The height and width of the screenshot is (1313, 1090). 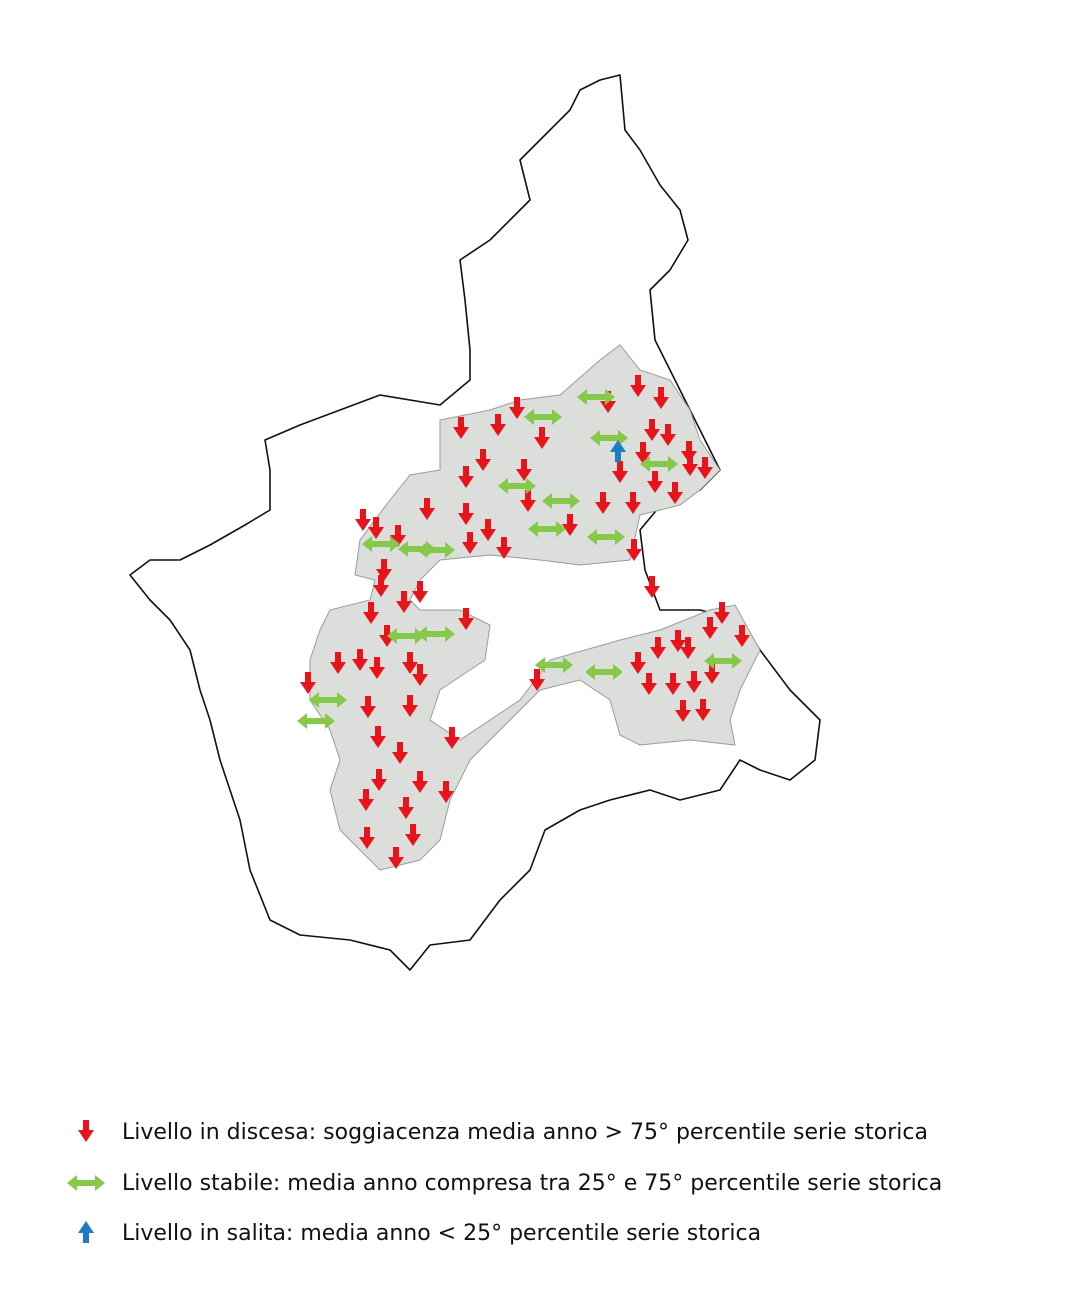 What do you see at coordinates (86, 1131) in the screenshot?
I see `legend-icon-down` at bounding box center [86, 1131].